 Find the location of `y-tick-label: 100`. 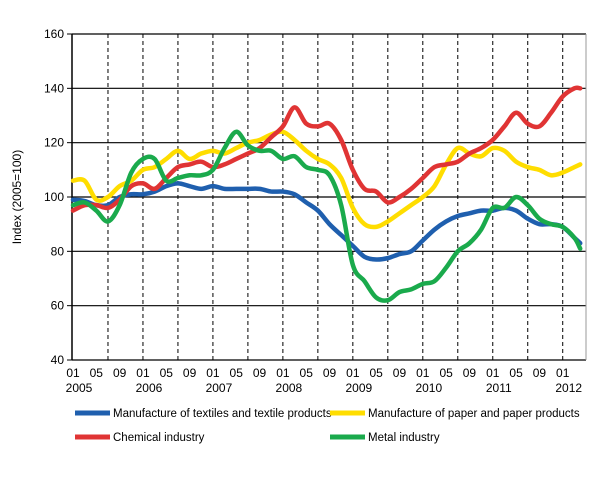

y-tick-label: 100 is located at coordinates (54, 197).